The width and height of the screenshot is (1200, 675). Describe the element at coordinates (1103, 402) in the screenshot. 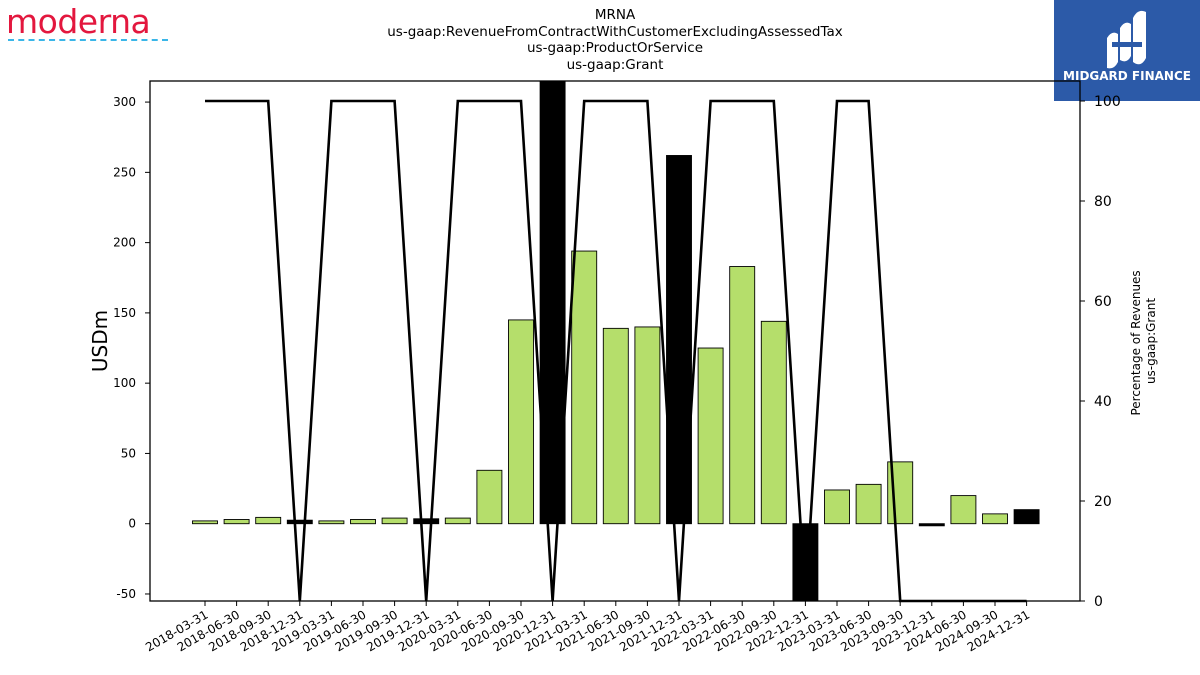

I see `y2-tick-label: 40` at that location.